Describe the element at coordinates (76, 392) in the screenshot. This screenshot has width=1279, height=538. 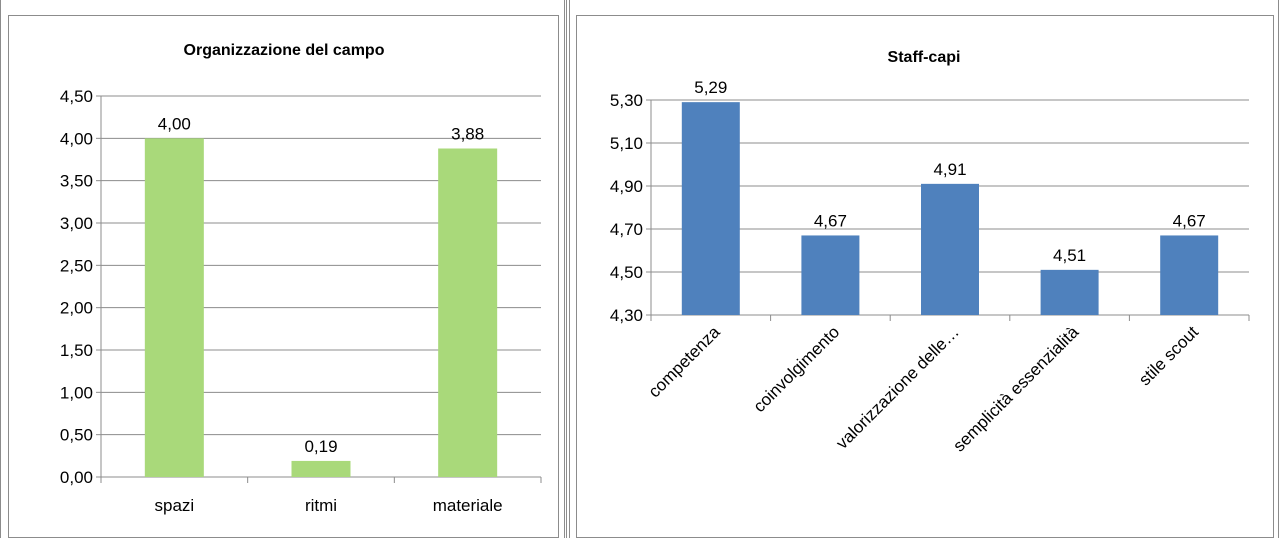
I see `y-tick-label: 1,00` at that location.